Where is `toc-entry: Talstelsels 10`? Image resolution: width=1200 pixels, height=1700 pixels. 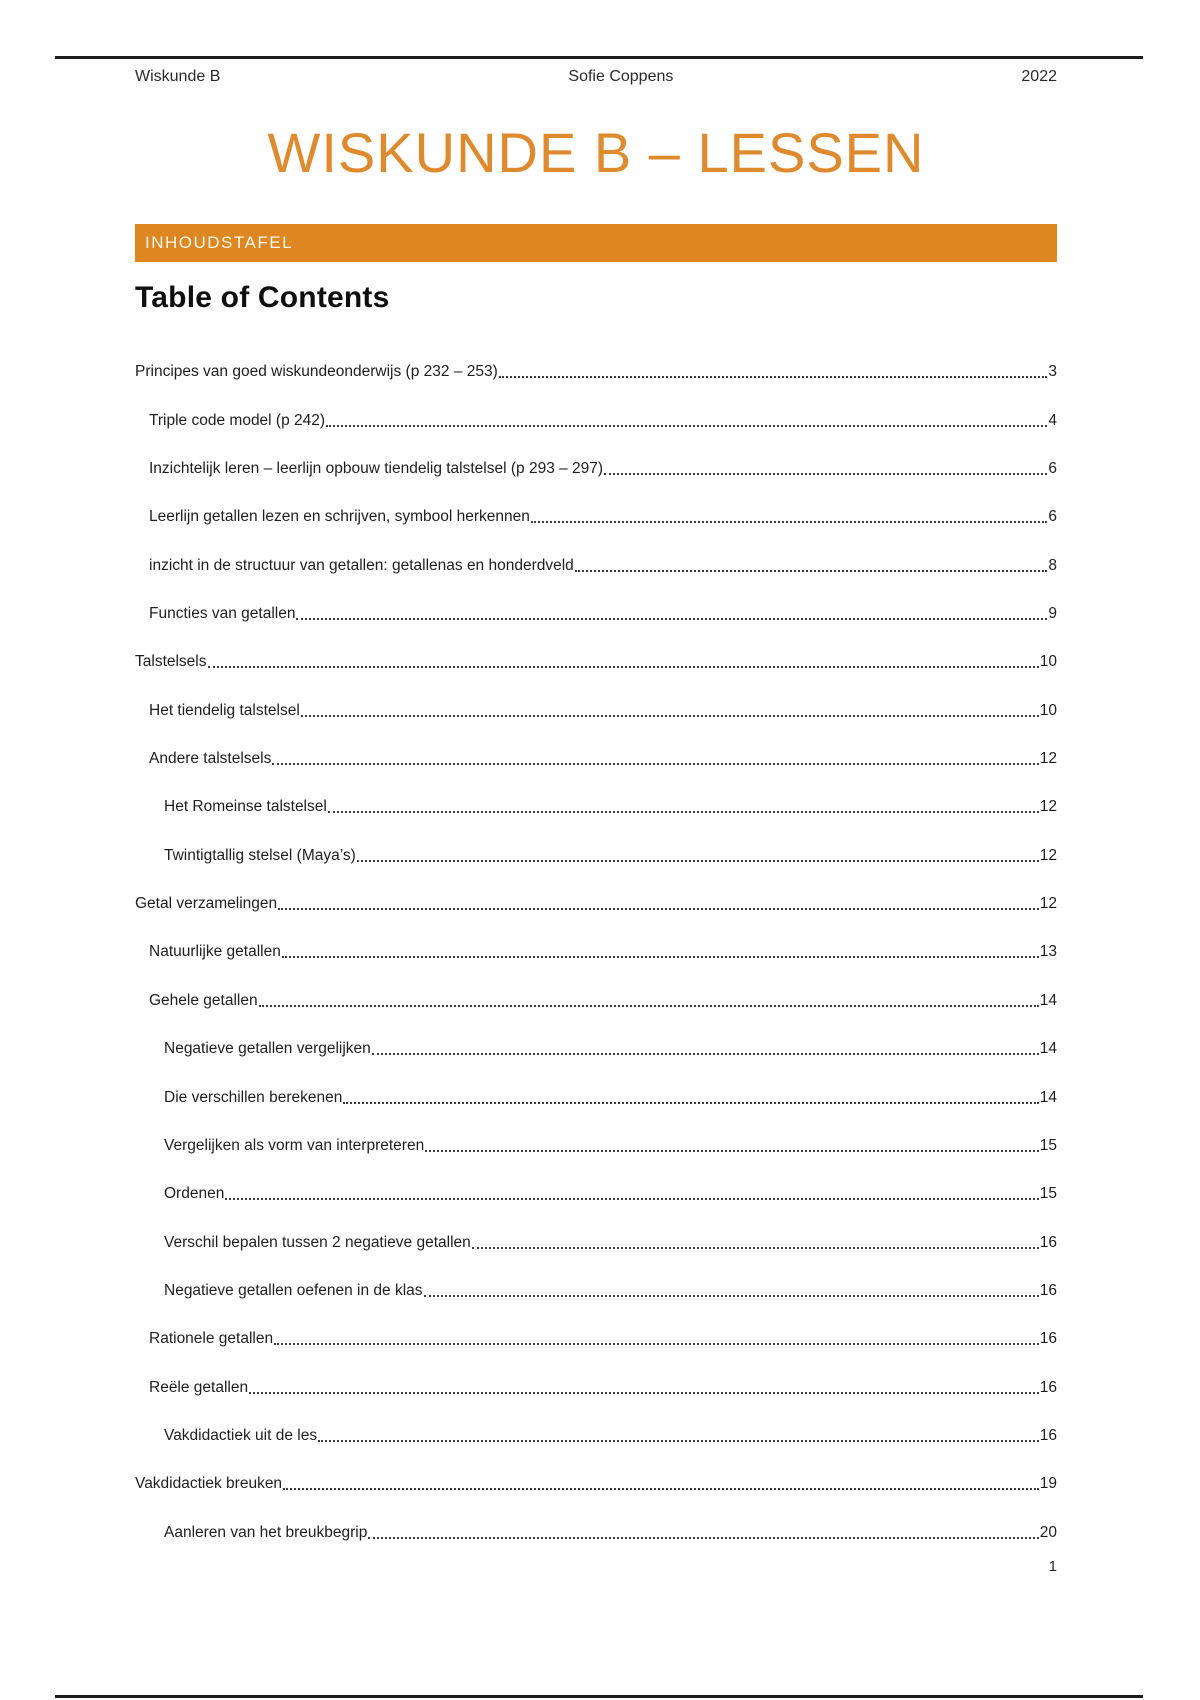 toc-entry: Talstelsels 10 is located at coordinates (596, 660).